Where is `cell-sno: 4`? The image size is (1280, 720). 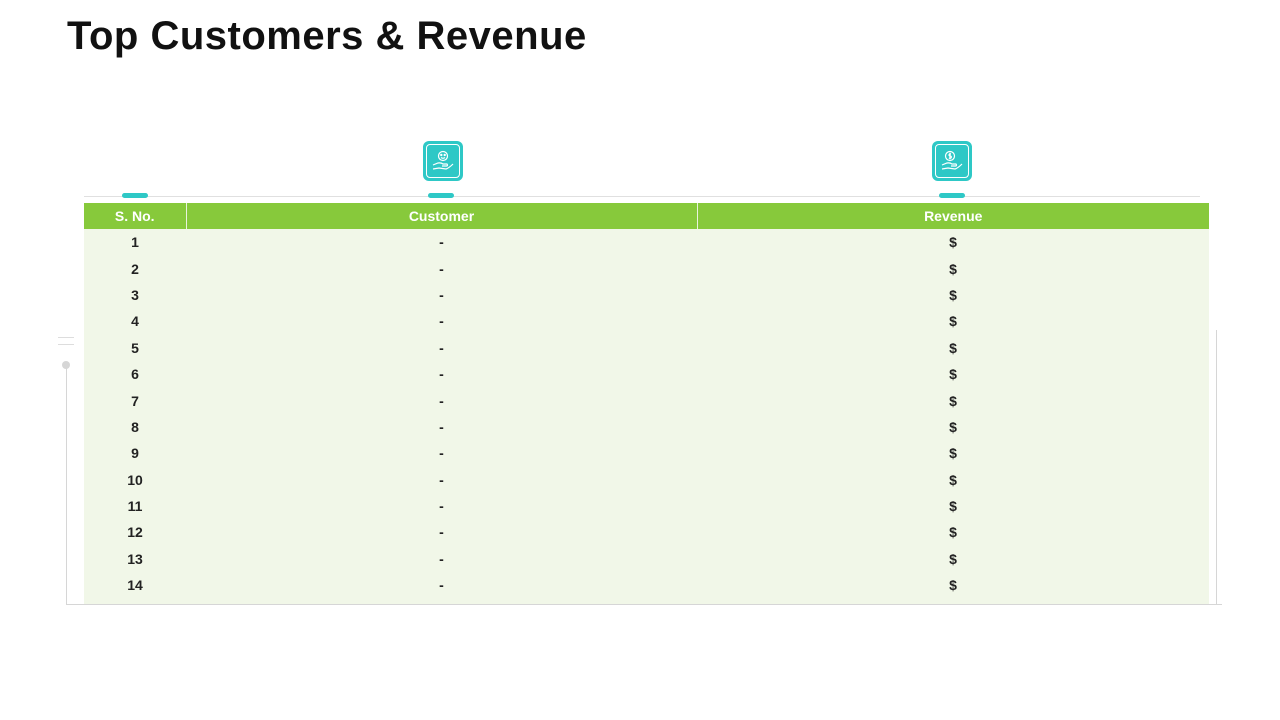 cell-sno: 4 is located at coordinates (135, 321).